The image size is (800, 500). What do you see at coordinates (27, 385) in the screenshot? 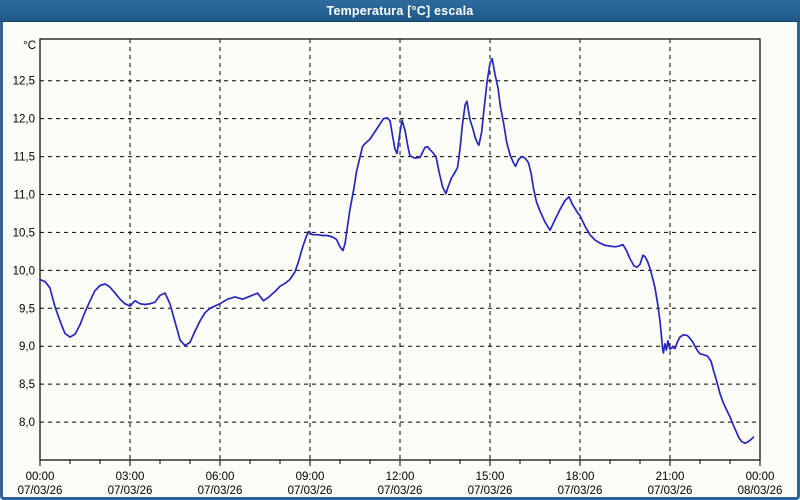
I see `y-tick-label: 8,5` at bounding box center [27, 385].